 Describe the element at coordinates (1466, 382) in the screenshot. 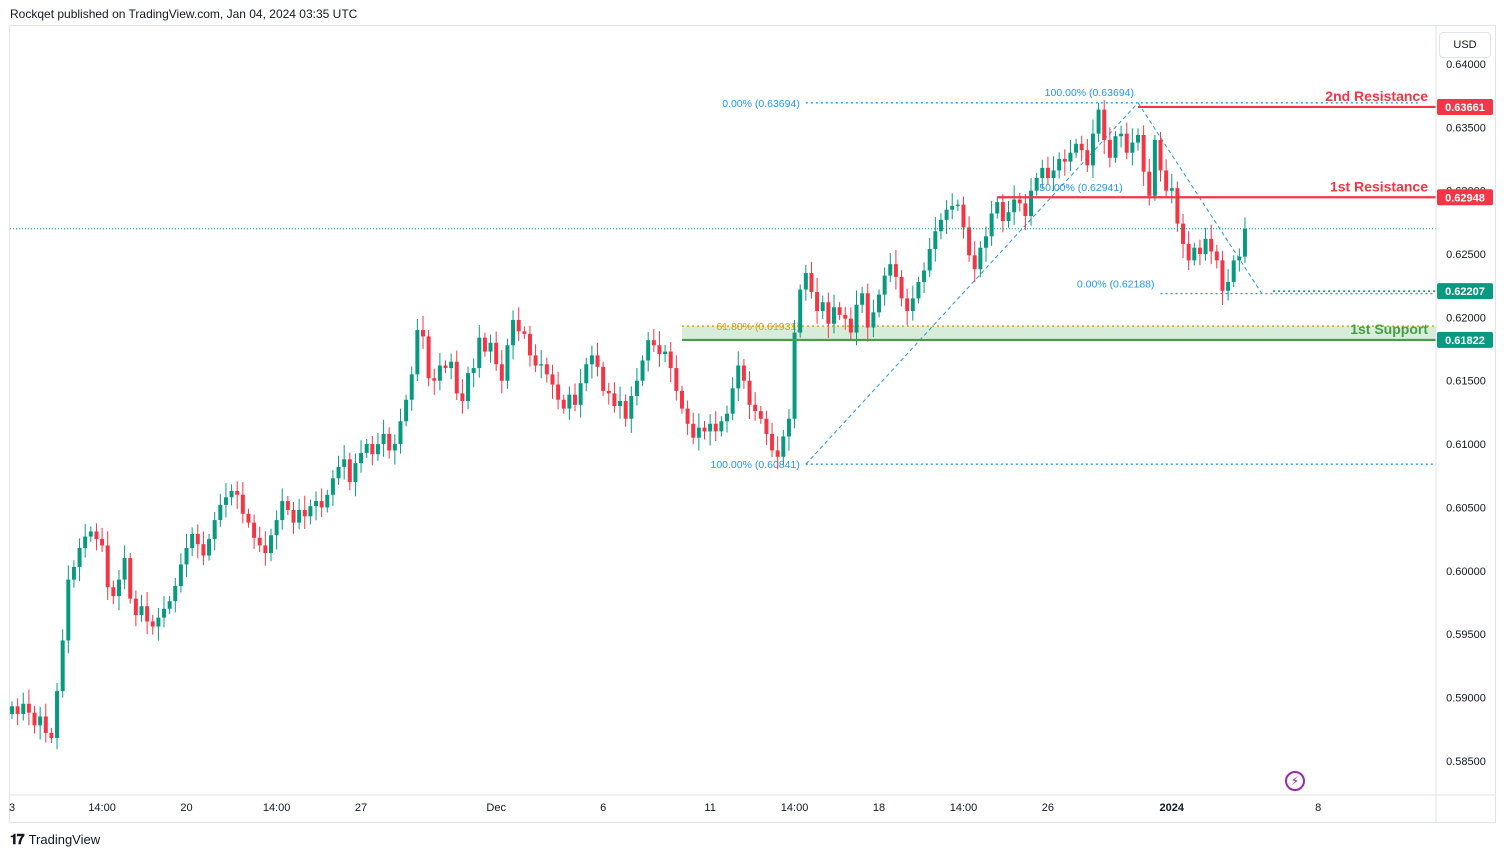

I see `y-tick-label: 0.61500` at that location.